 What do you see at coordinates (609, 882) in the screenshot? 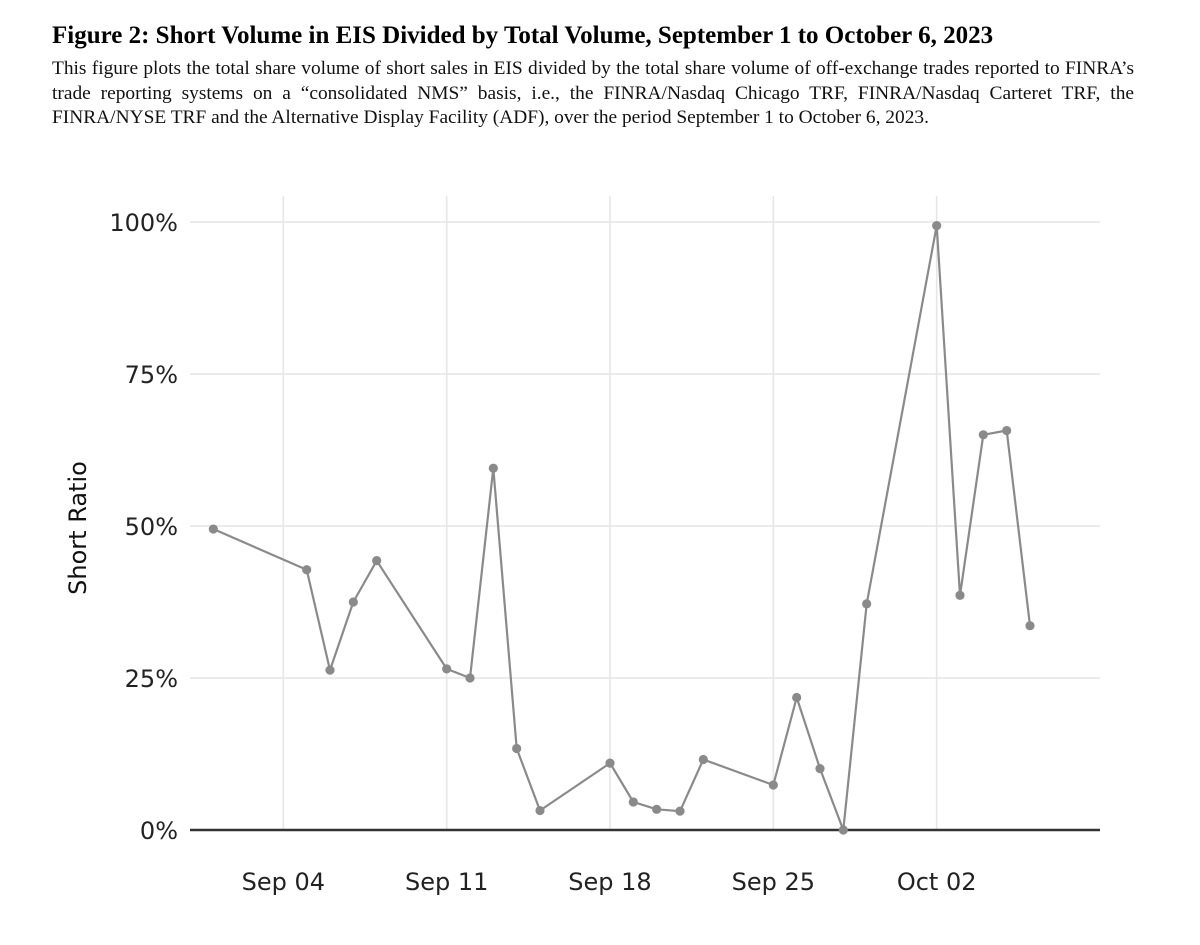
I see `x-tick-label: Sep 18` at bounding box center [609, 882].